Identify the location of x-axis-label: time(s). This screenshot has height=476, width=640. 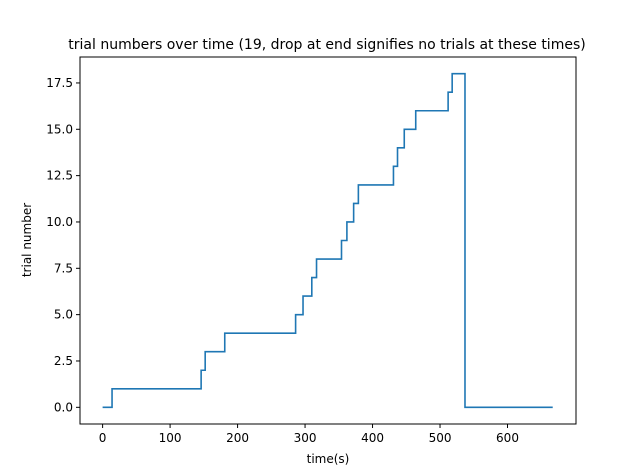
(328, 459).